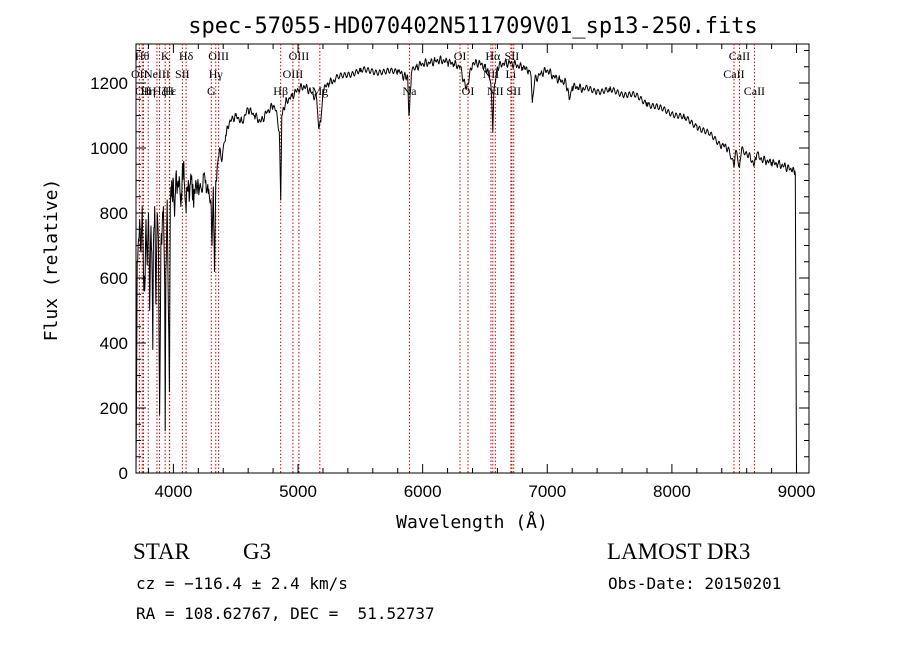  What do you see at coordinates (468, 91) in the screenshot?
I see `line-label-20: OI` at bounding box center [468, 91].